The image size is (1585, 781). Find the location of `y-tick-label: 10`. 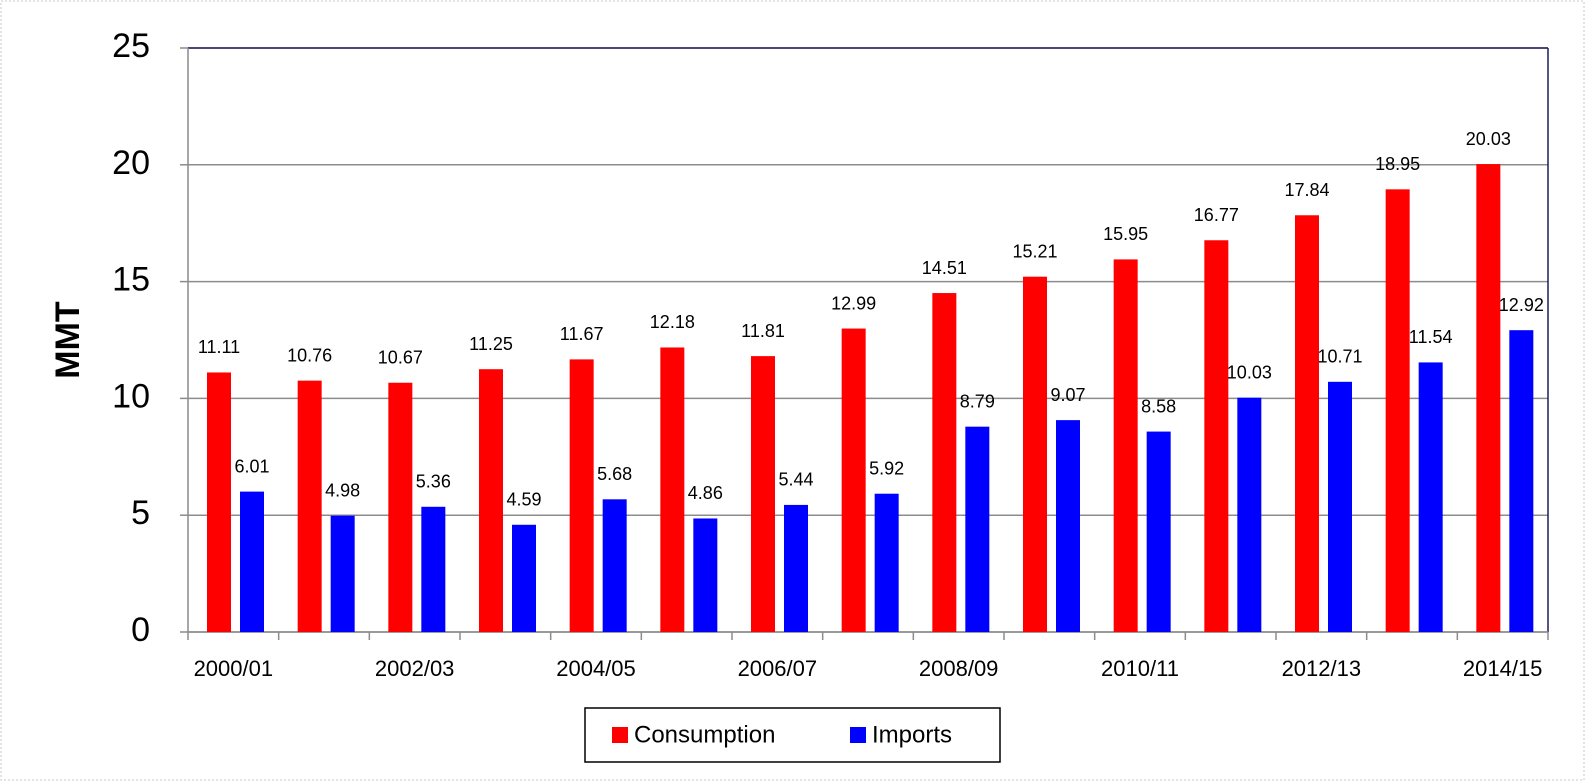

y-tick-label: 10 is located at coordinates (131, 396).